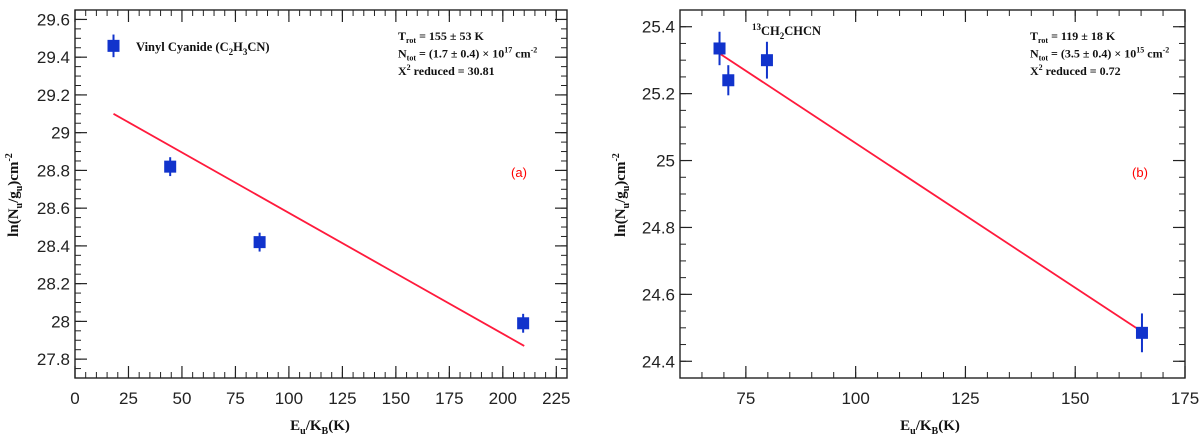  Describe the element at coordinates (519, 172) in the screenshot. I see `panel-label: (a)` at that location.